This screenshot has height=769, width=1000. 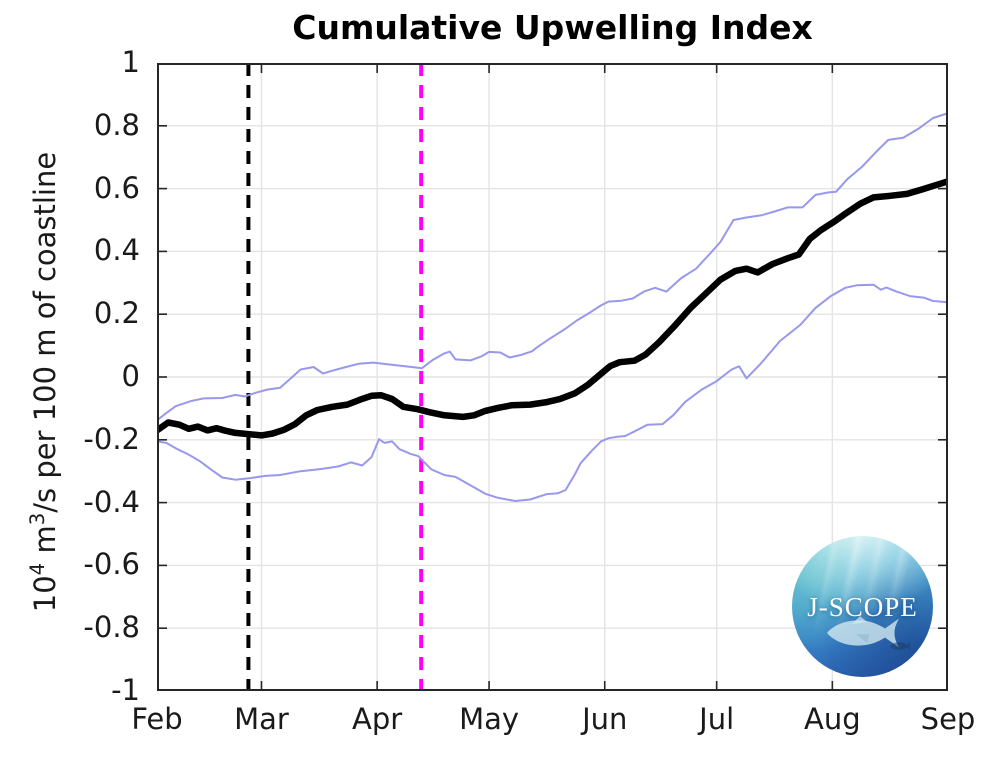 I want to click on chart-title: Cumulative Upwelling Index, so click(x=552, y=27).